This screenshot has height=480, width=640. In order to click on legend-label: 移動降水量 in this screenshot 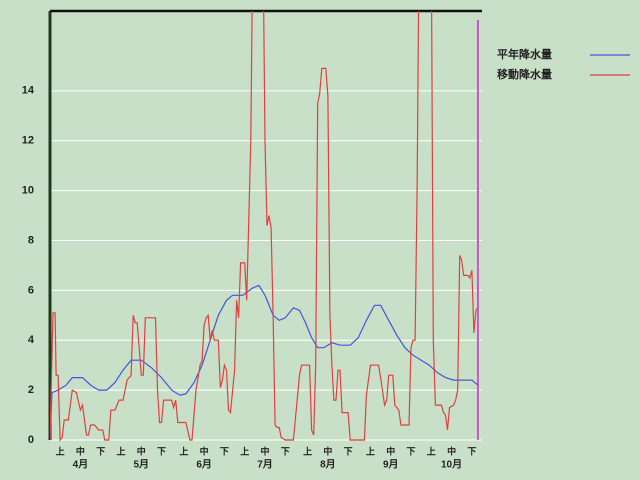, I will do `click(524, 74)`.